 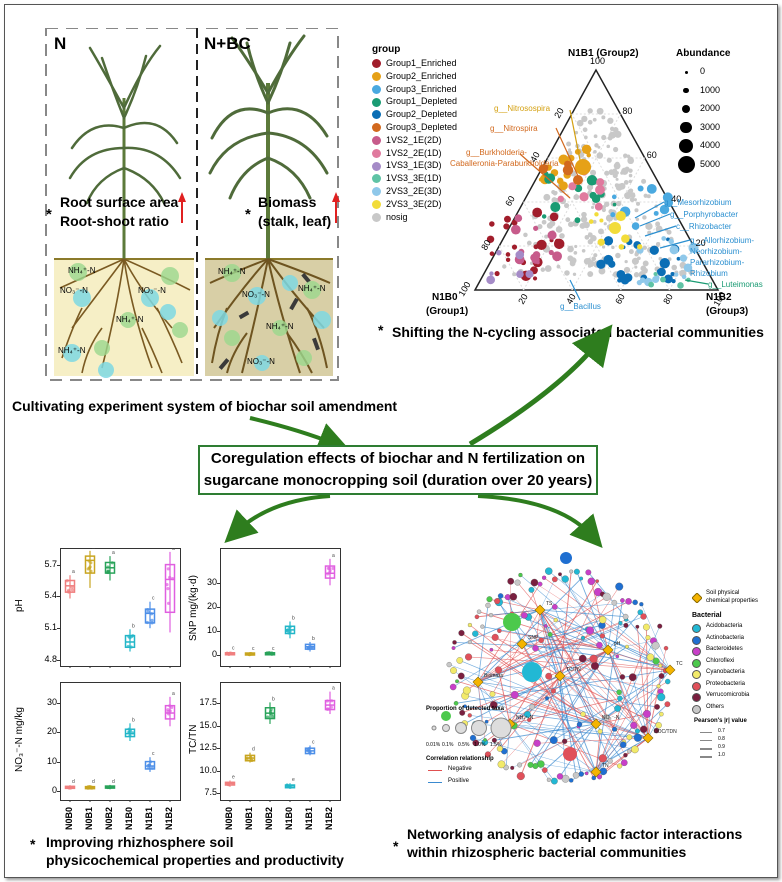 I want to click on legend-item: 1VS3_1E(3D), so click(x=407, y=165).